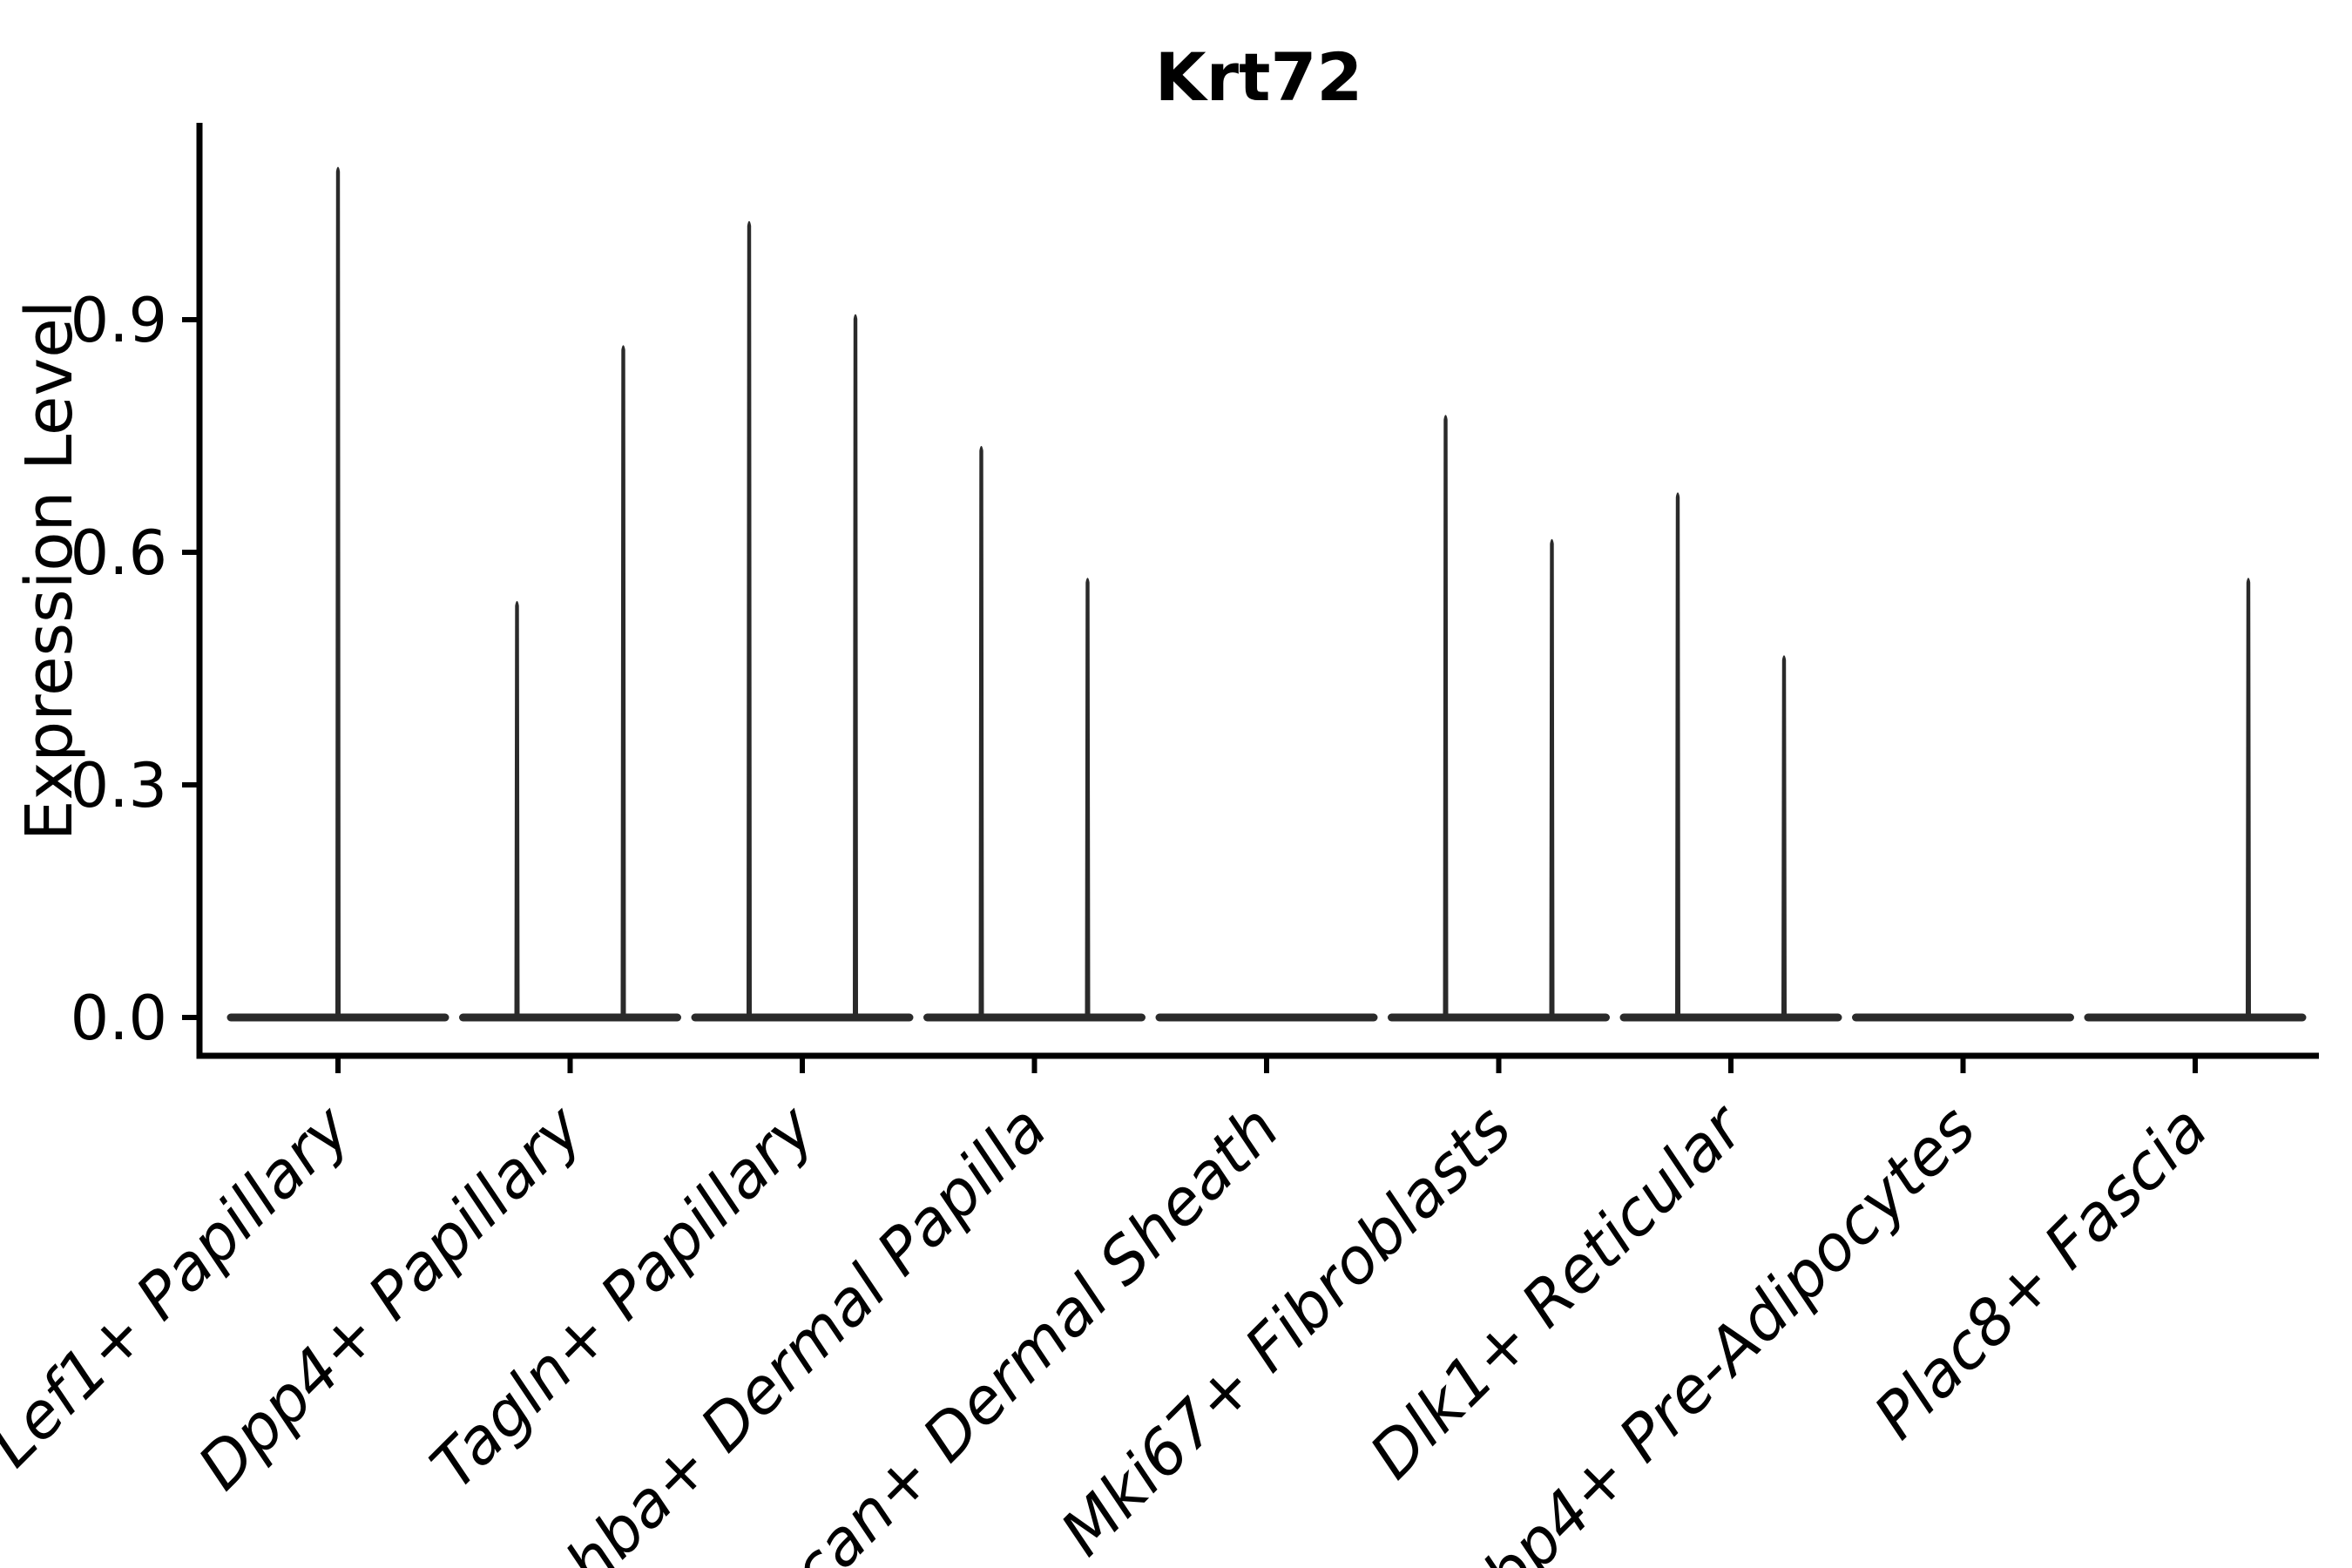 This screenshot has width=2352, height=1568. What do you see at coordinates (119, 785) in the screenshot?
I see `y-tick-label: 0.3` at bounding box center [119, 785].